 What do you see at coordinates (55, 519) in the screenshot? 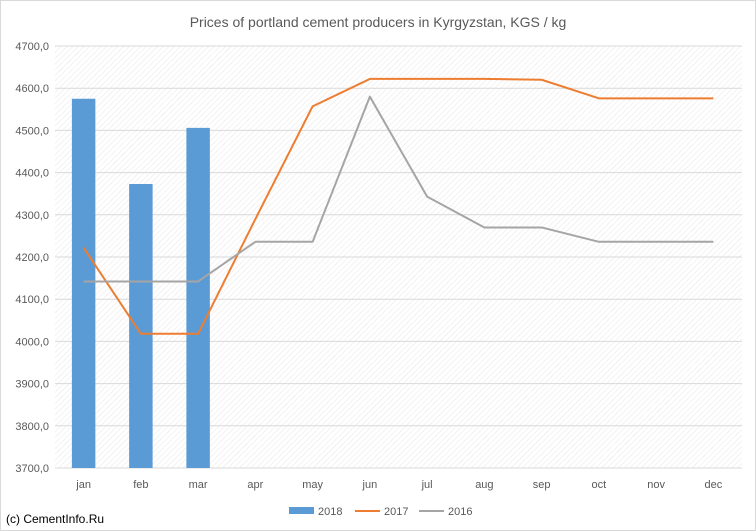
I see `watermark-text: (c) CementInfo.Ru` at bounding box center [55, 519].